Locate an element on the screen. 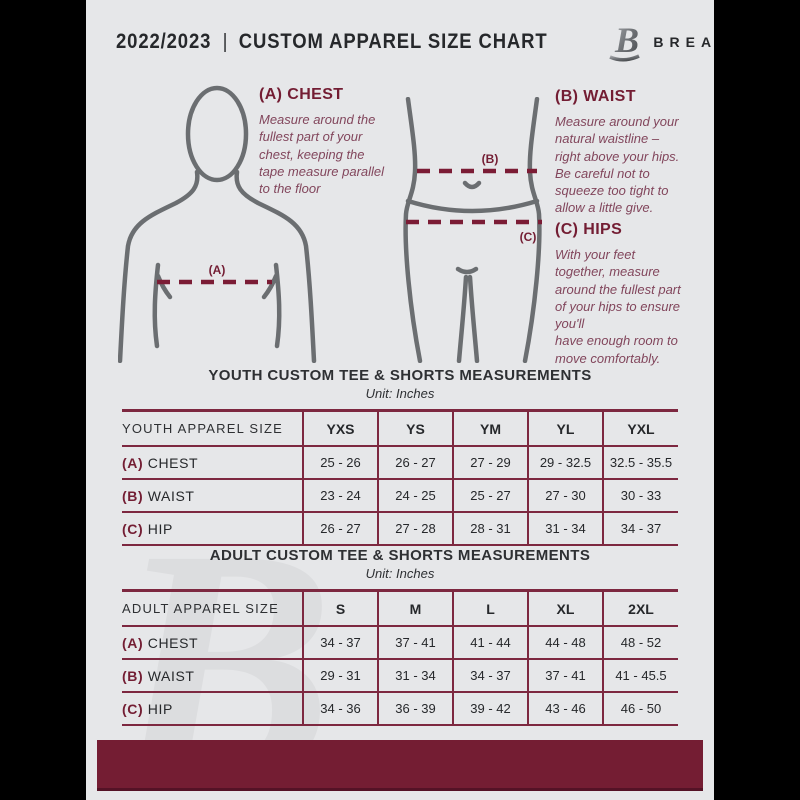 The width and height of the screenshot is (800, 800). measurement-value-cell: 23 - 24 is located at coordinates (340, 495).